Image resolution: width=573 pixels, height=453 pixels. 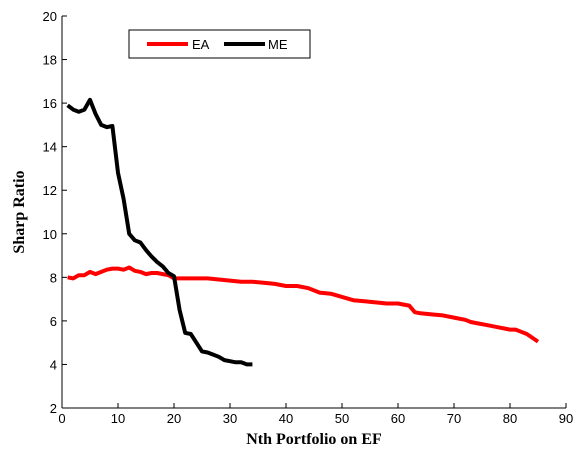 What do you see at coordinates (19, 211) in the screenshot?
I see `y-axis-title: Sharp Ratio` at bounding box center [19, 211].